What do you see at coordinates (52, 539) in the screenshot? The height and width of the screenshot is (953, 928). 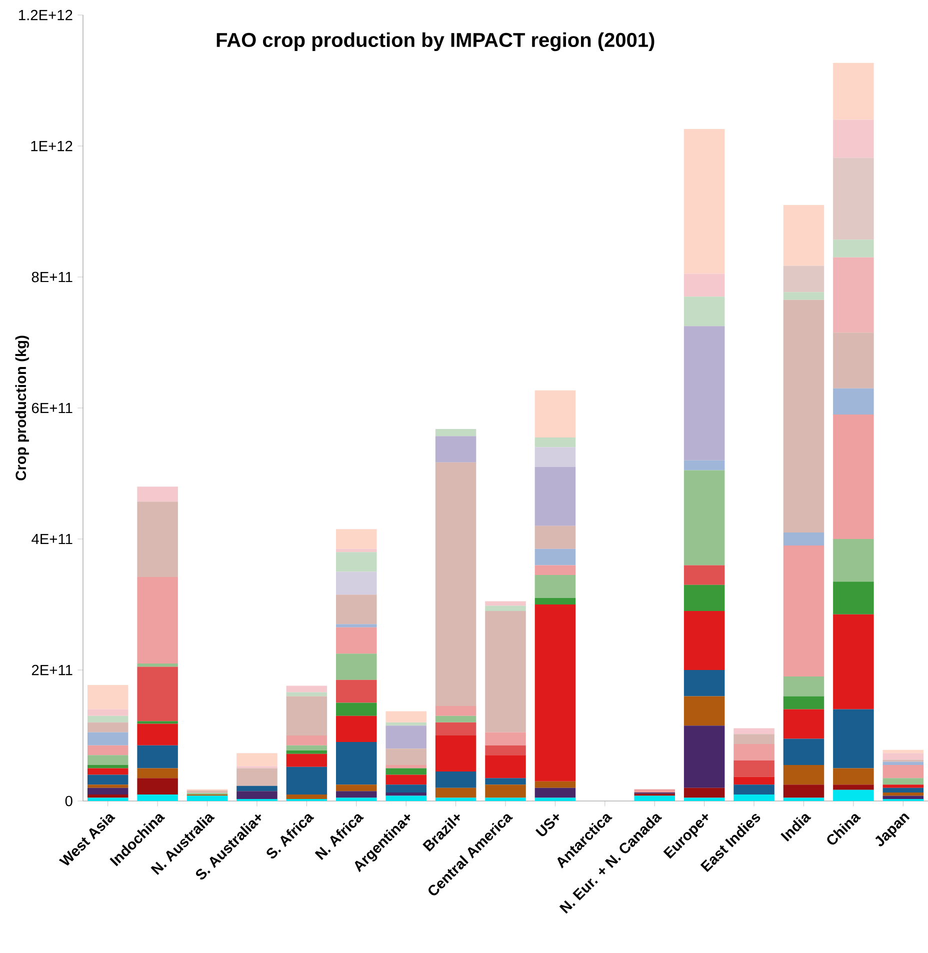 I see `y-tick-label: 4E+11` at bounding box center [52, 539].